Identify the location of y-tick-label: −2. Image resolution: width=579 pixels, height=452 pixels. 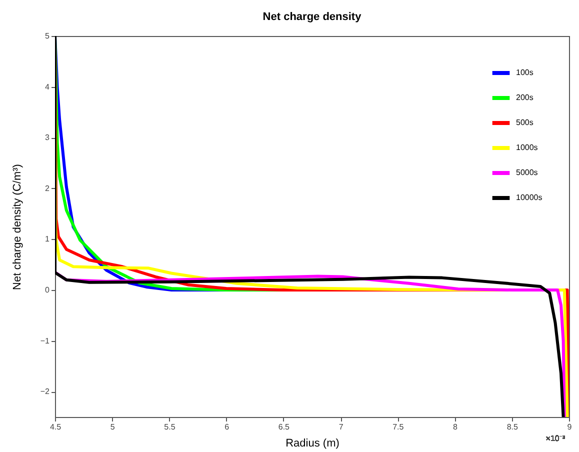
(45, 391).